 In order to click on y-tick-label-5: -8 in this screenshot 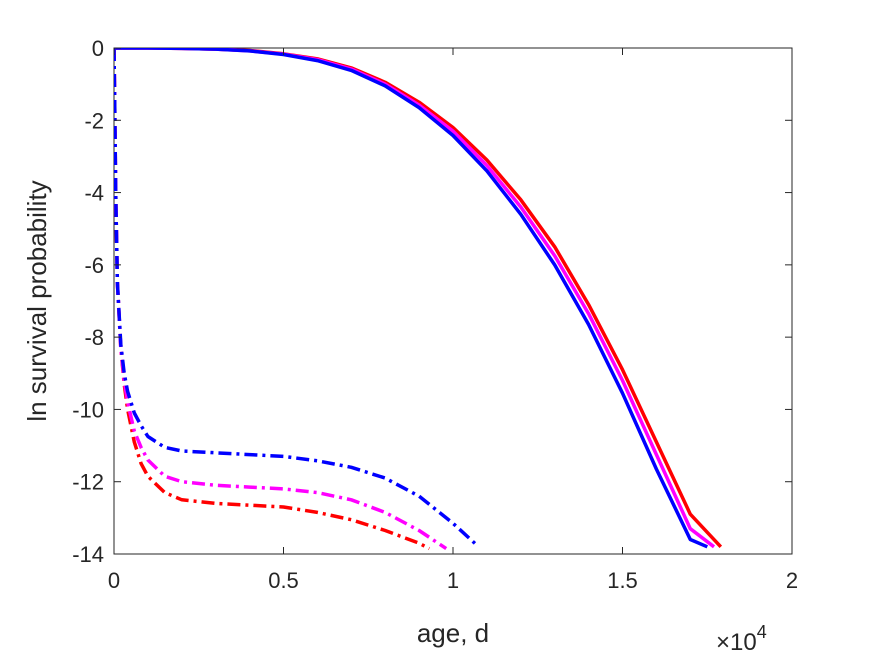, I will do `click(94, 337)`.